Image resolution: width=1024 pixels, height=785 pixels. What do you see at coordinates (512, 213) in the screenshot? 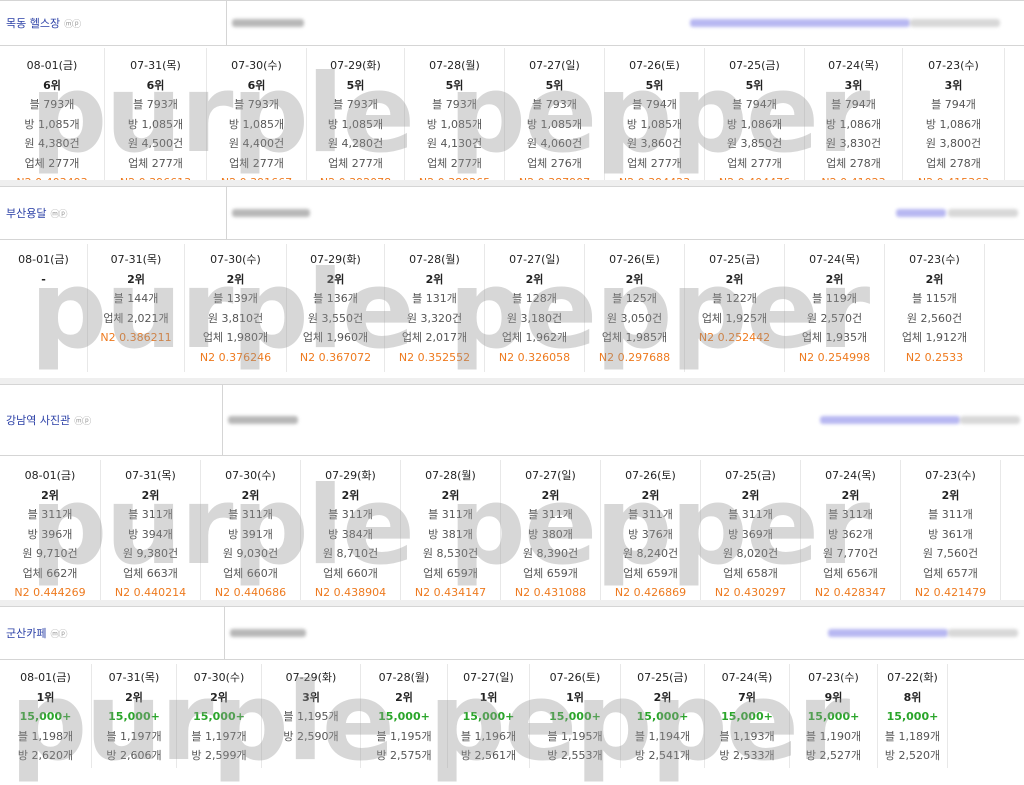
I see `keyword-header: 부산용달 ⓜⓟ` at bounding box center [512, 213].